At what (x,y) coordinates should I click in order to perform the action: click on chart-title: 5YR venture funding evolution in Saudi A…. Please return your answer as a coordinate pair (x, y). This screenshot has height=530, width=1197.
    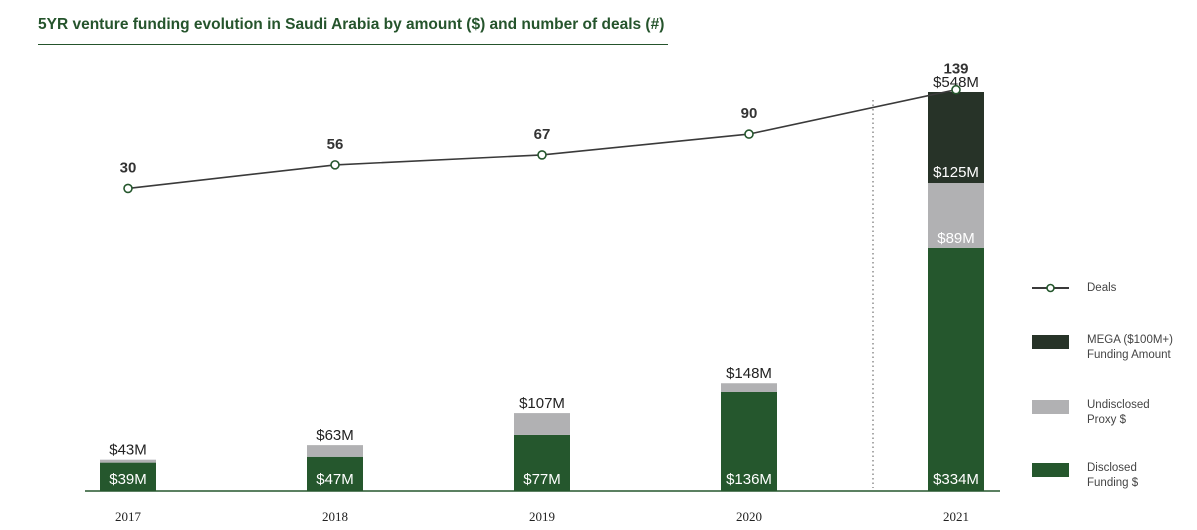
    Looking at the image, I should click on (351, 24).